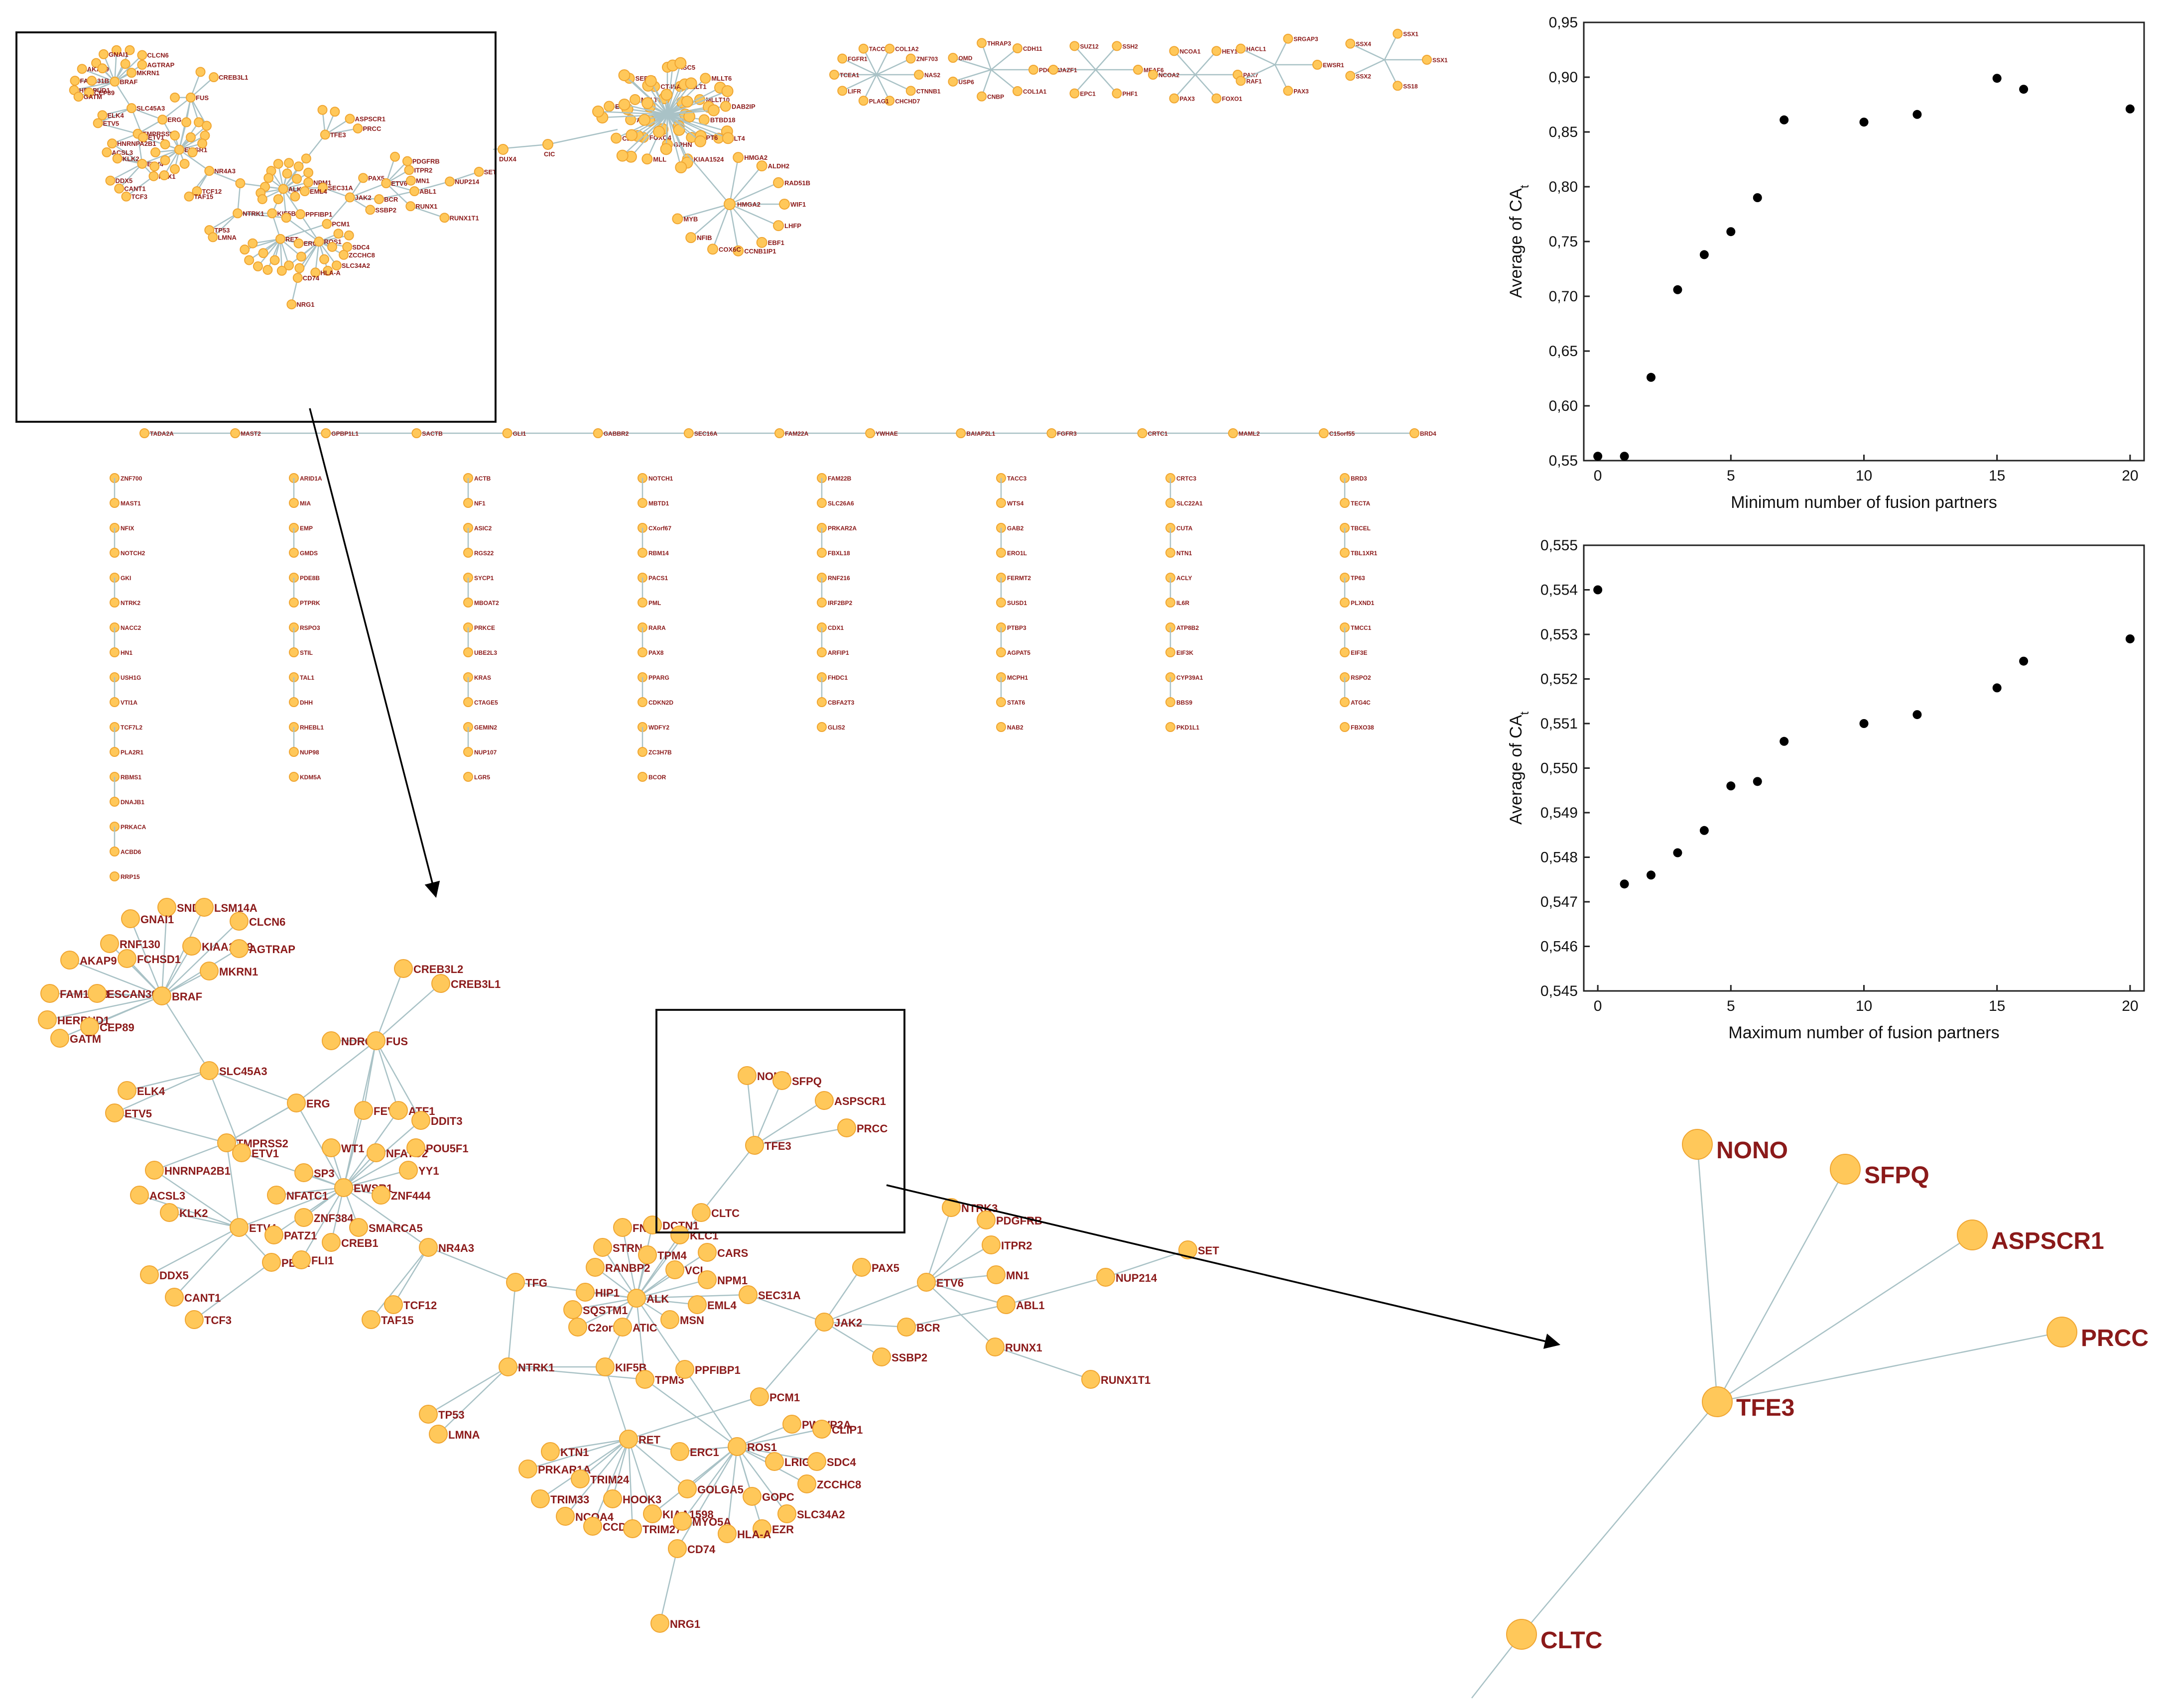 The image size is (2166, 1708). Describe the element at coordinates (660, 1379) in the screenshot. I see `gene-node-tpm3: TPM3` at that location.